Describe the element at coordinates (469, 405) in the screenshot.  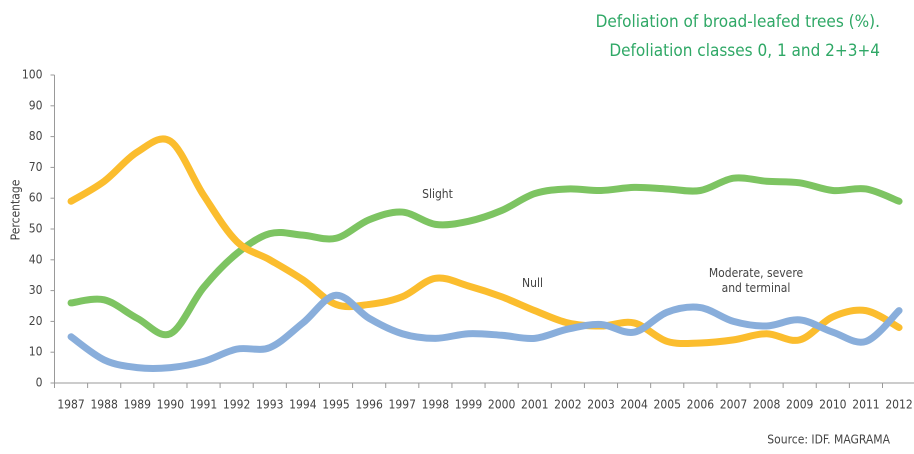
I see `x-tick-label: 1999` at that location.